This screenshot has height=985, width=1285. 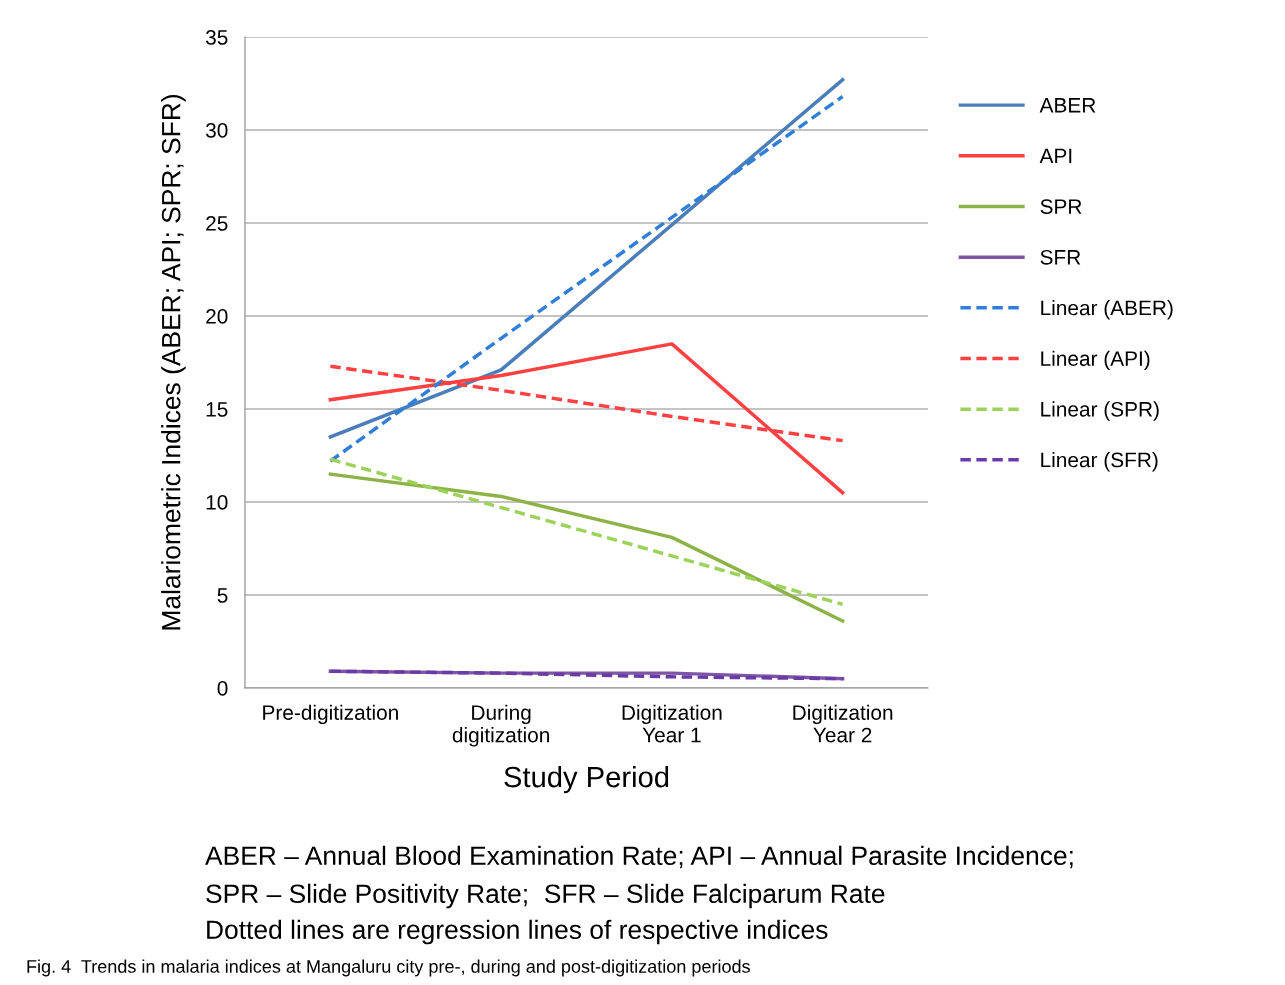 I want to click on y-tick-label: 35, so click(x=216, y=37).